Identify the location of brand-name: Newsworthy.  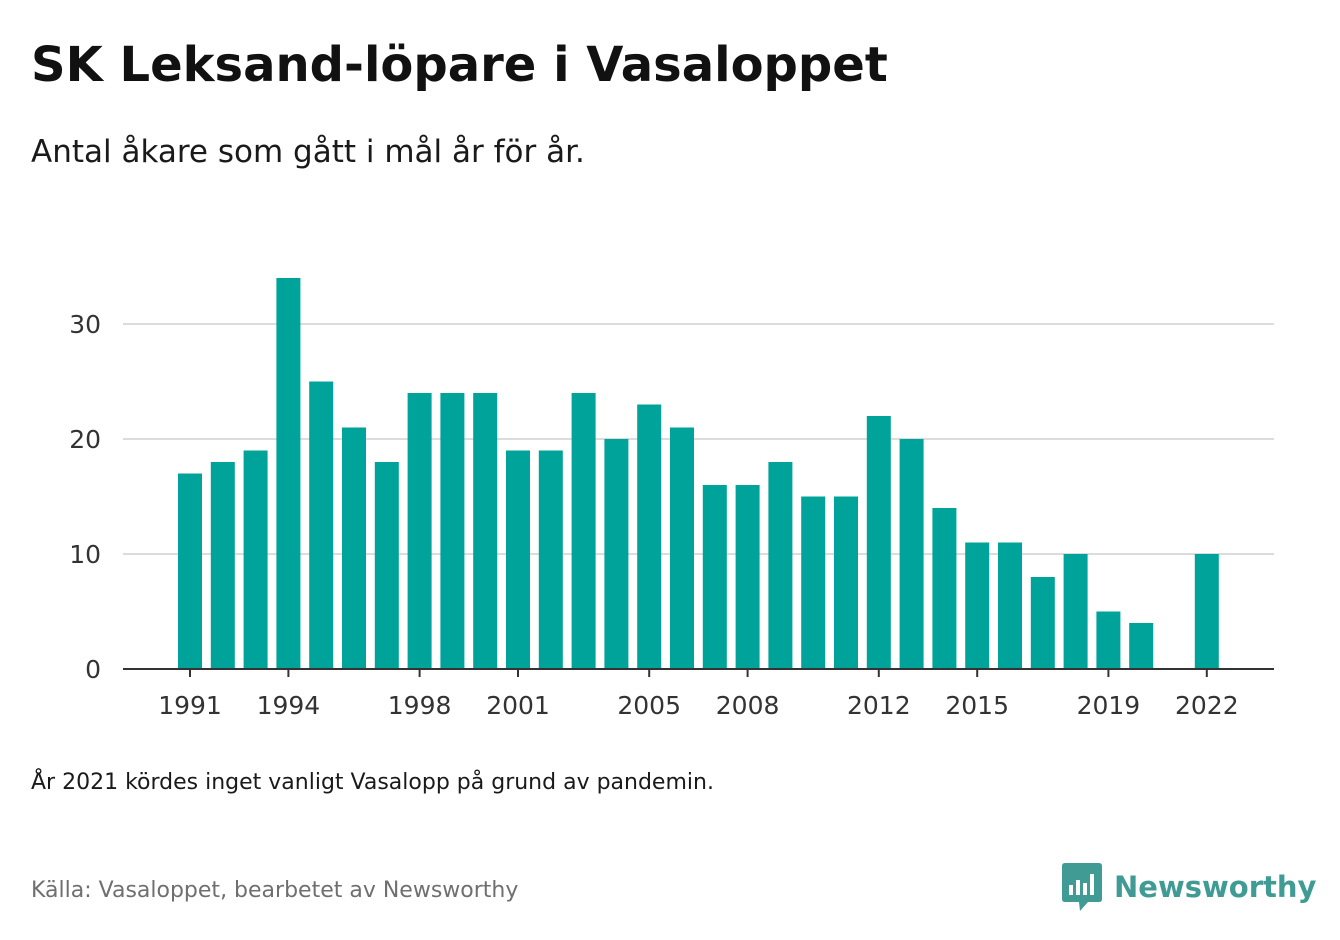
(1215, 887).